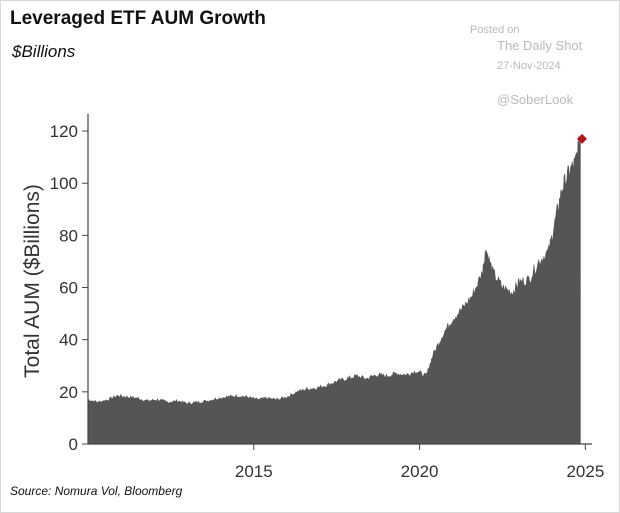 Image resolution: width=620 pixels, height=513 pixels. I want to click on watermark-name: The Daily Shot, so click(540, 45).